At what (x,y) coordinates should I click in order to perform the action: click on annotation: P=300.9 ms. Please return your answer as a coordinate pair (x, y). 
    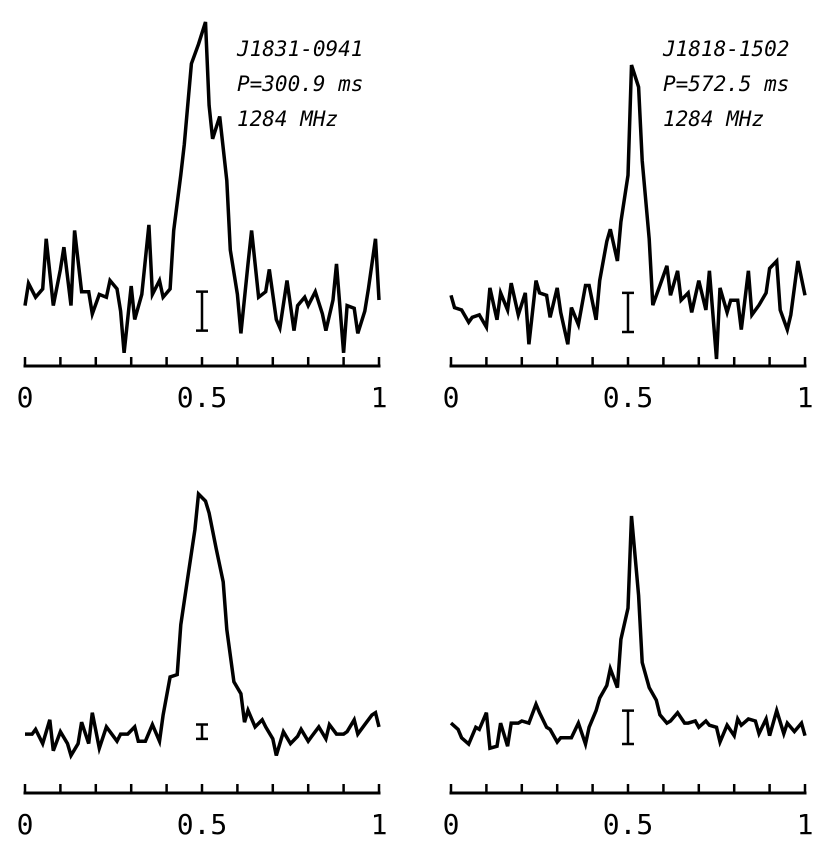
    Looking at the image, I should click on (300, 84).